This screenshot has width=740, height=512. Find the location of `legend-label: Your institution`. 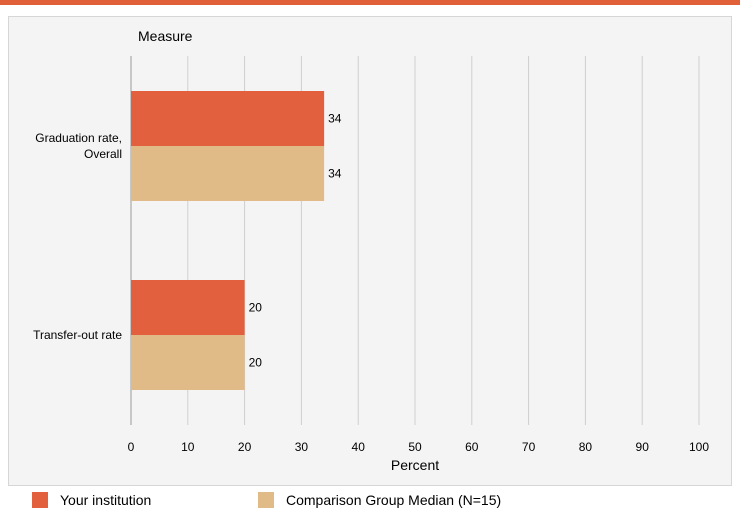

legend-label: Your institution is located at coordinates (106, 500).